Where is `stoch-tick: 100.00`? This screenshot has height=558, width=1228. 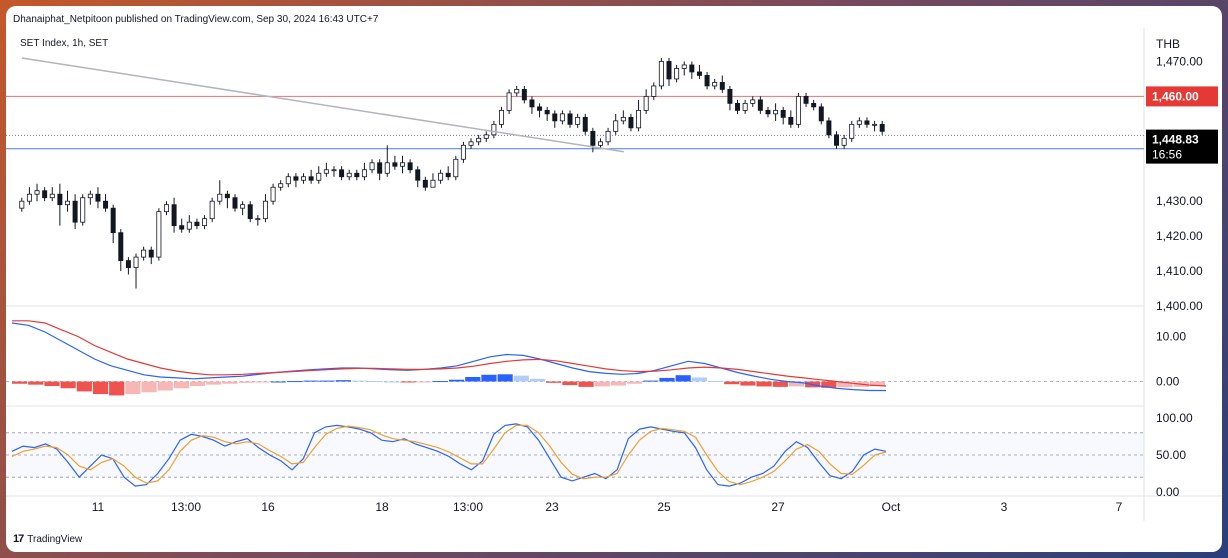
stoch-tick: 100.00 is located at coordinates (1174, 418).